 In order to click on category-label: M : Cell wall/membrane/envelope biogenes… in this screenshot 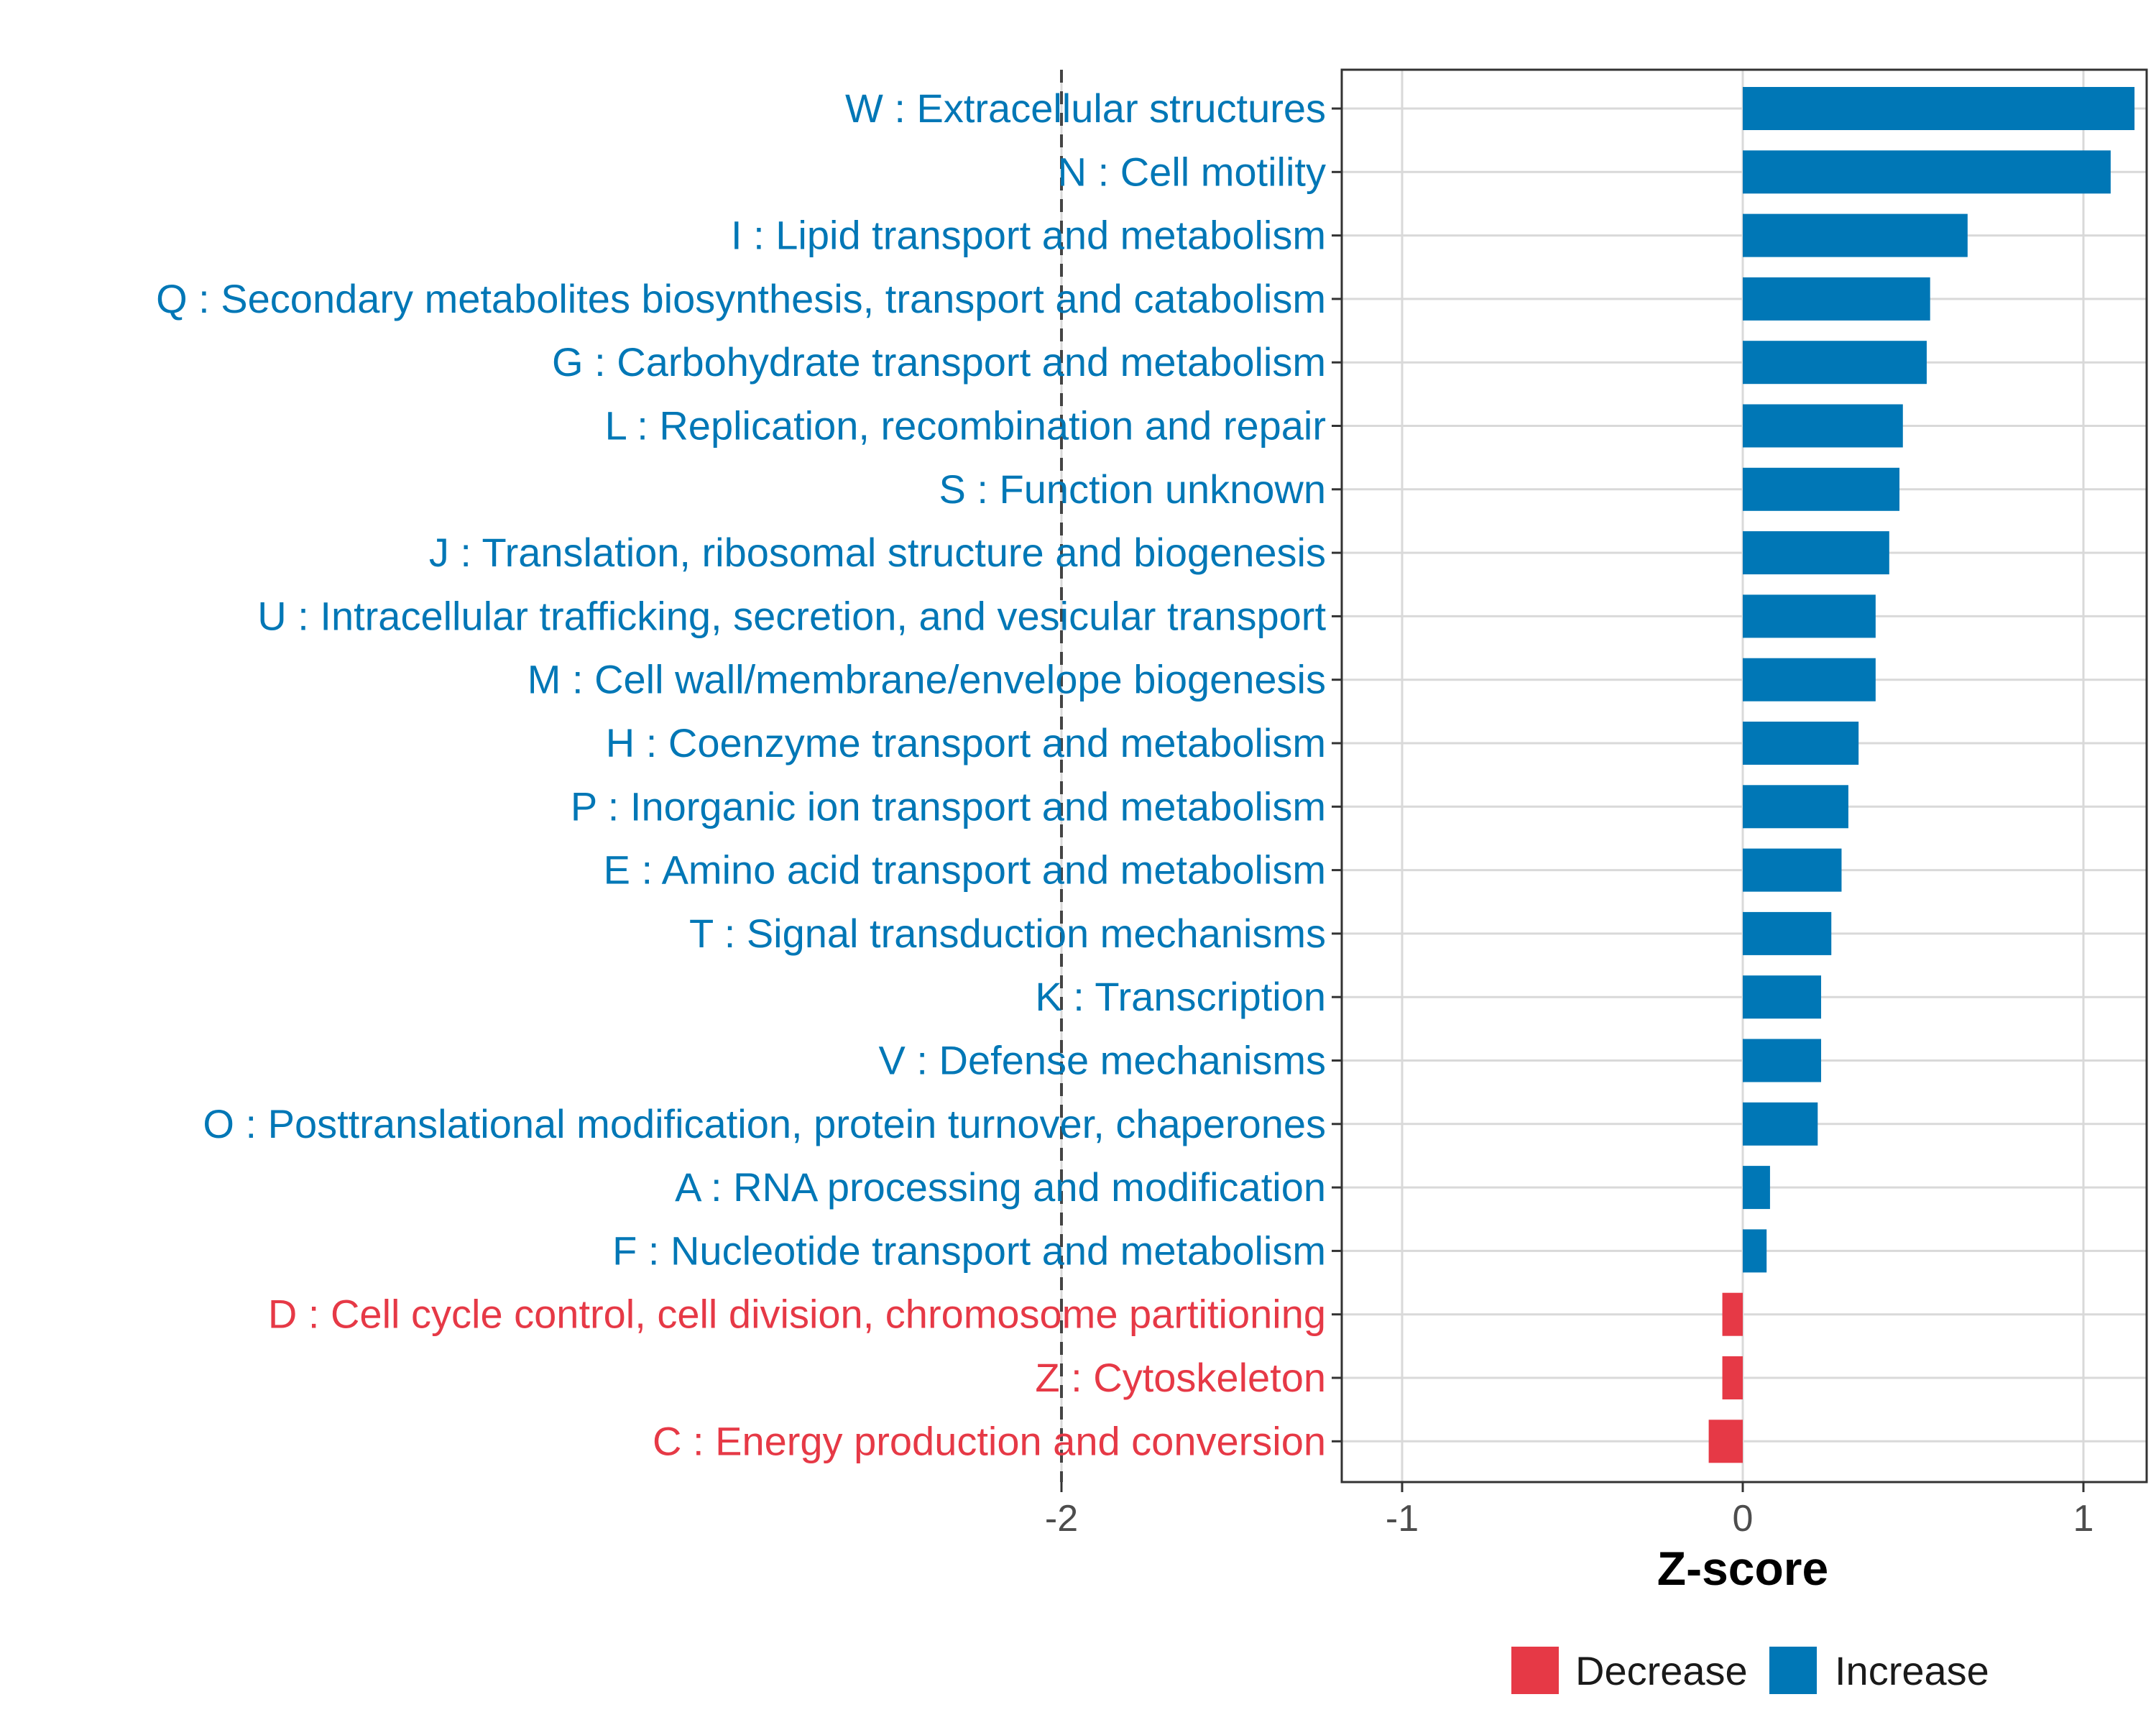, I will do `click(927, 679)`.